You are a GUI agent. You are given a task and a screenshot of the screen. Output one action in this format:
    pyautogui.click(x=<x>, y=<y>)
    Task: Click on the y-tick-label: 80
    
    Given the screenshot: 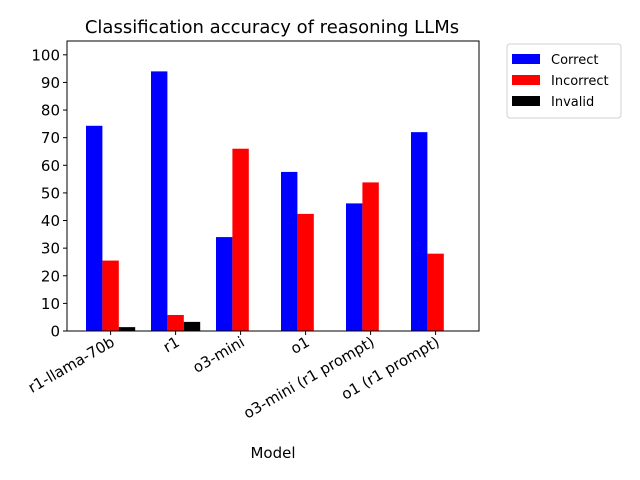 What is the action you would take?
    pyautogui.click(x=50, y=111)
    